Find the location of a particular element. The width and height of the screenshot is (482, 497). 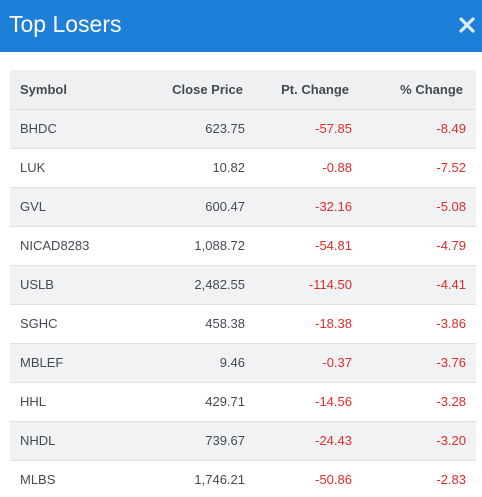

symbol-cell: SGHC is located at coordinates (39, 323).